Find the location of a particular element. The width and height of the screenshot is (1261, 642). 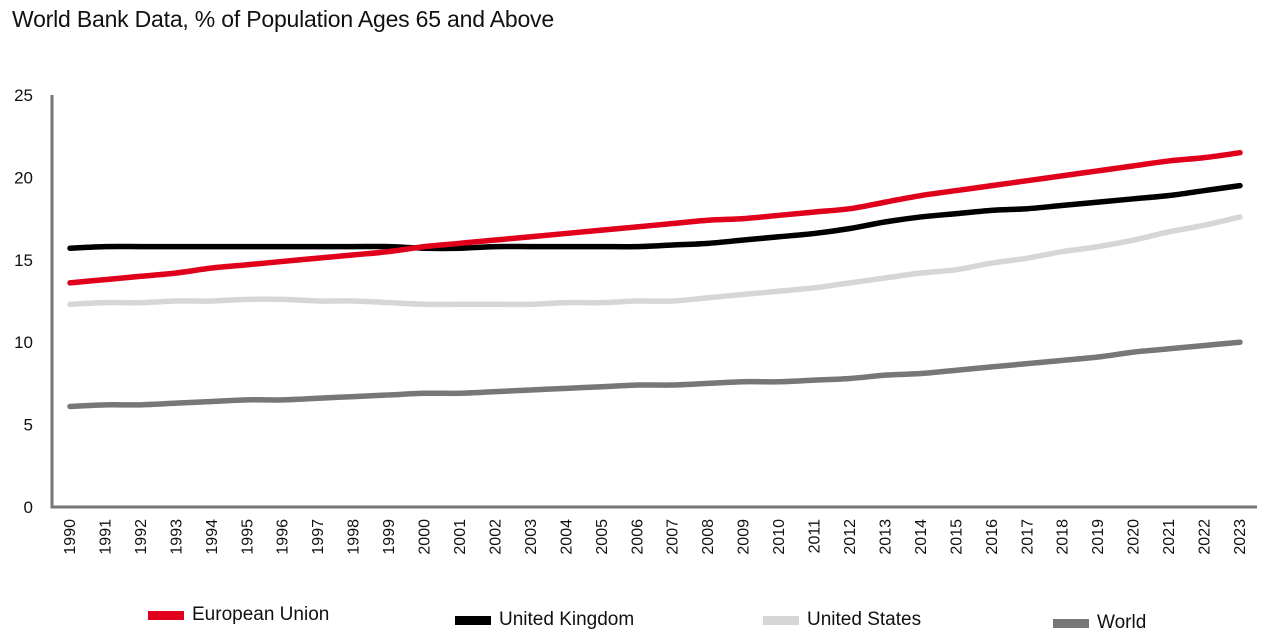

x-tick-label: 2005 is located at coordinates (602, 537).